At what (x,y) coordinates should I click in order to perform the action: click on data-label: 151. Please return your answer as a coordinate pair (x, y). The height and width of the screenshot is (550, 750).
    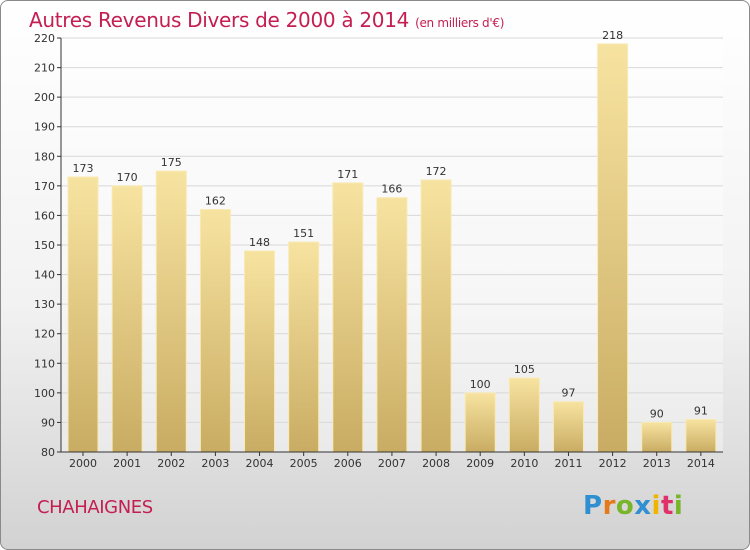
    Looking at the image, I should click on (303, 233).